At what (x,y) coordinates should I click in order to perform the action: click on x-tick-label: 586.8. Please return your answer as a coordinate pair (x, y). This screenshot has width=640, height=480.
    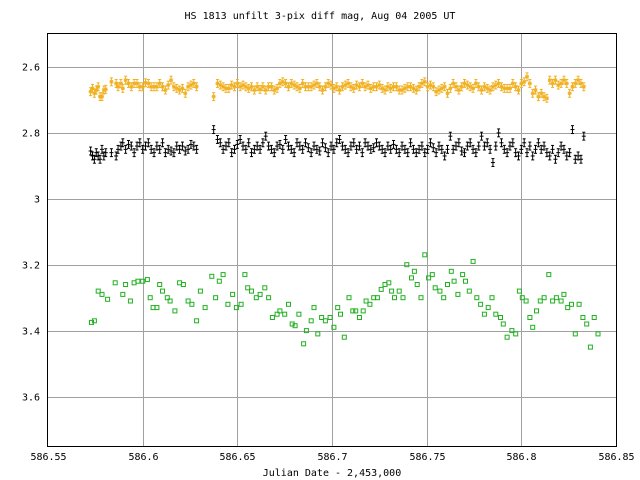
    Looking at the image, I should click on (521, 457).